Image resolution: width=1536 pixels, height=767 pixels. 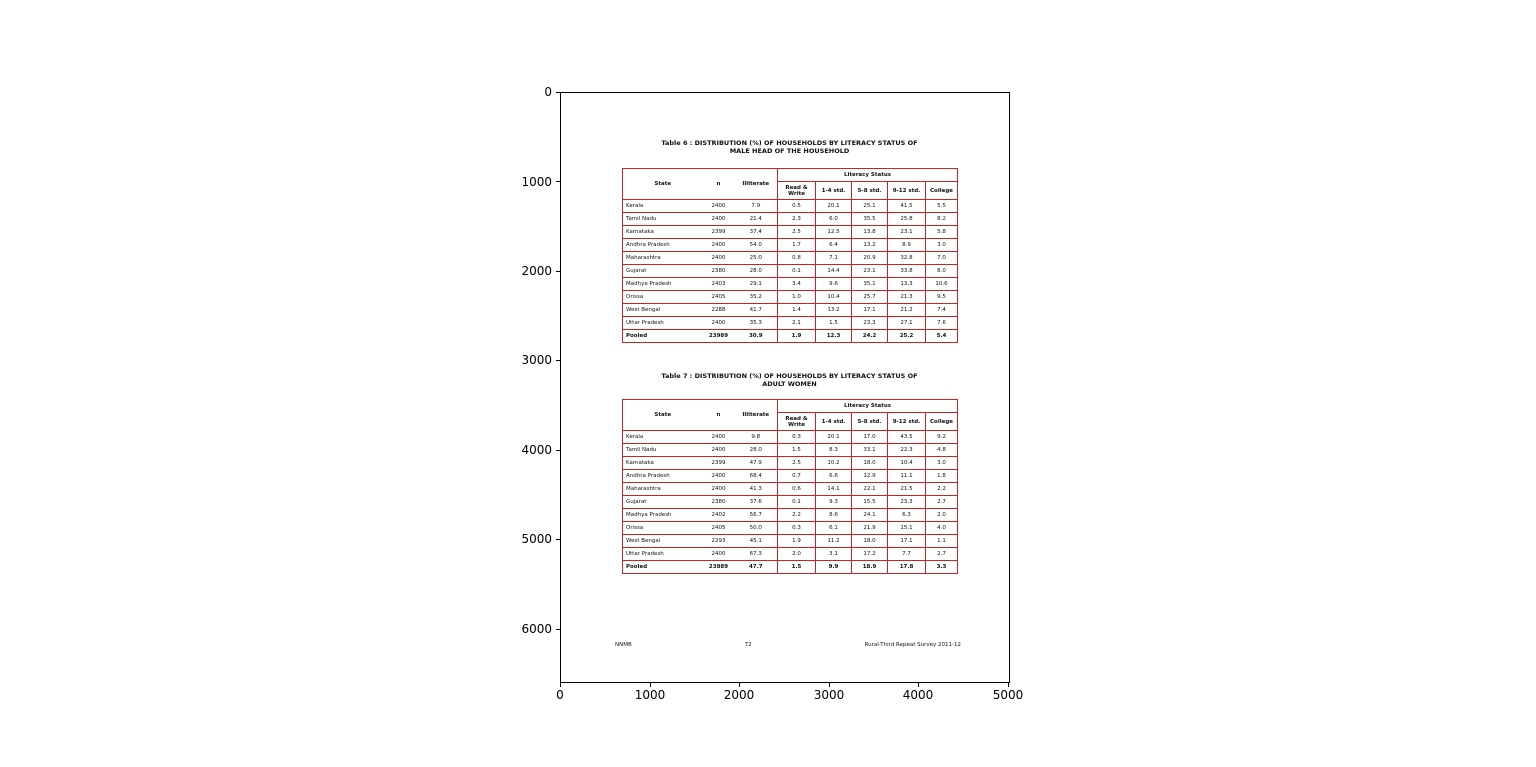 What do you see at coordinates (790, 219) in the screenshot?
I see `table-row: Tamil Nadu 2400 21.4 2.3 6.0 35.5 25.8 8.2` at bounding box center [790, 219].